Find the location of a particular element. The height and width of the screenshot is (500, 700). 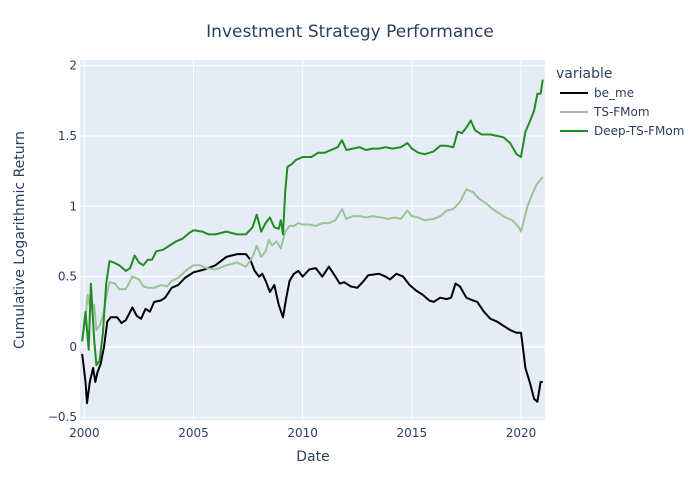

x-tick-label: 2010 is located at coordinates (302, 433).